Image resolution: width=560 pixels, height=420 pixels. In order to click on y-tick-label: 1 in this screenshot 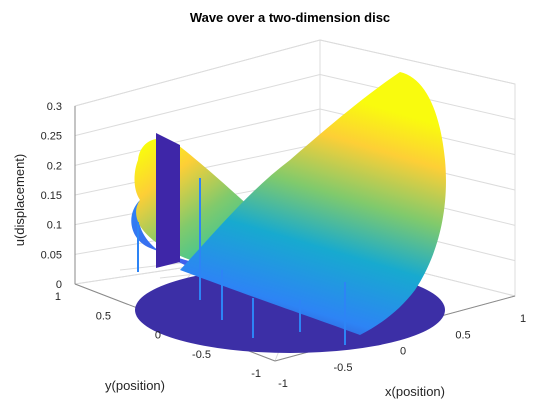, I will do `click(58, 297)`.